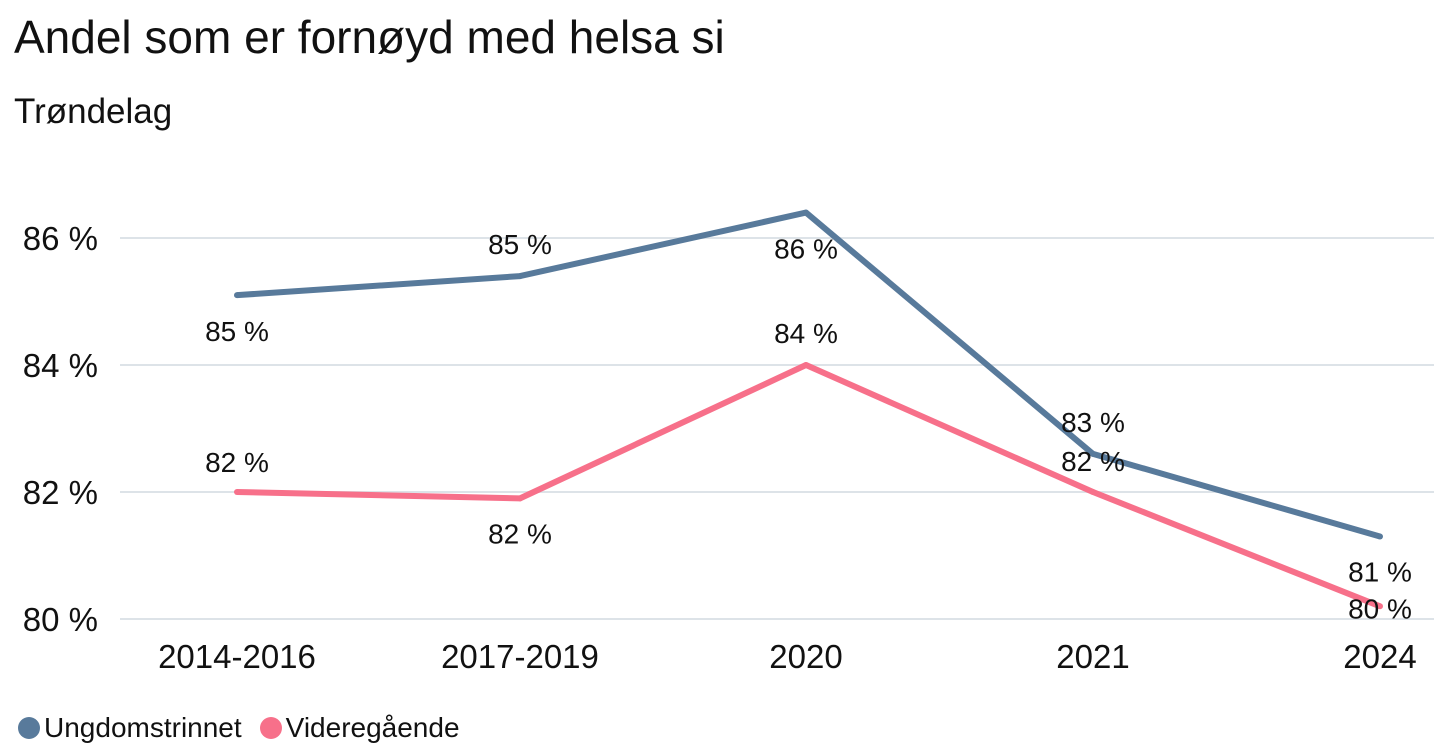 The height and width of the screenshot is (754, 1434). What do you see at coordinates (372, 727) in the screenshot?
I see `legend-label: Videregående` at bounding box center [372, 727].